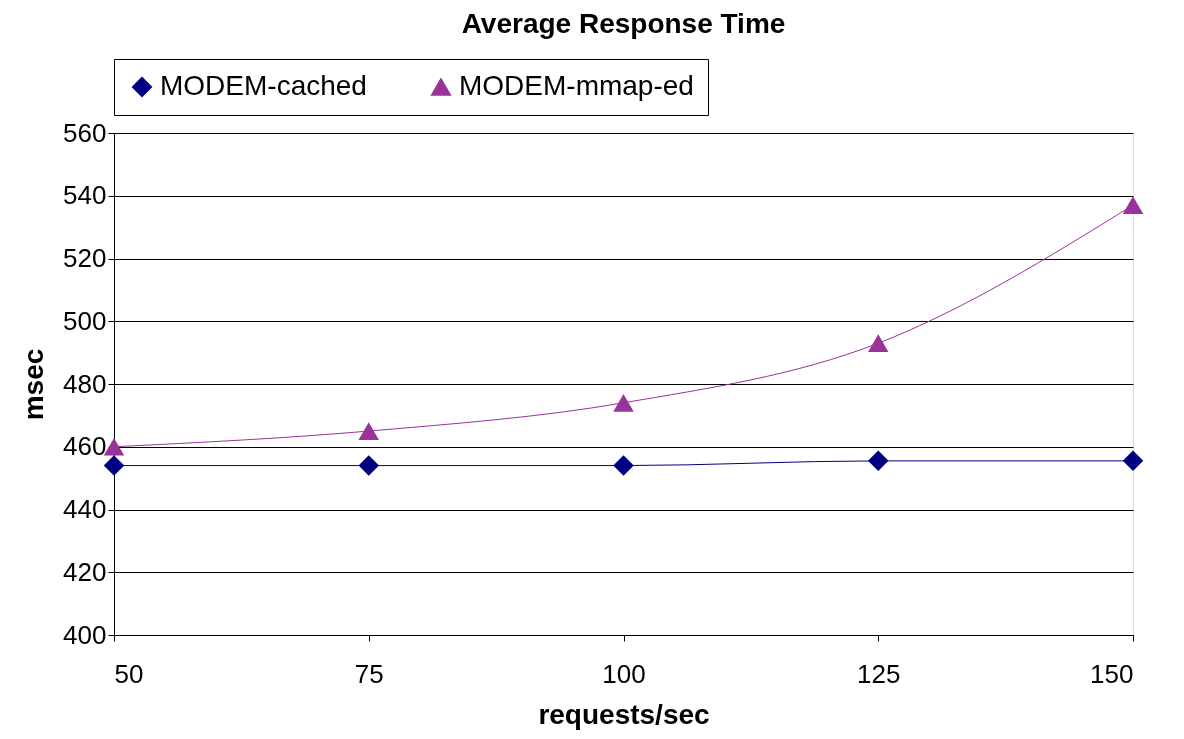 This screenshot has height=739, width=1184. Describe the element at coordinates (85, 258) in the screenshot. I see `y-tick-label: 520` at that location.